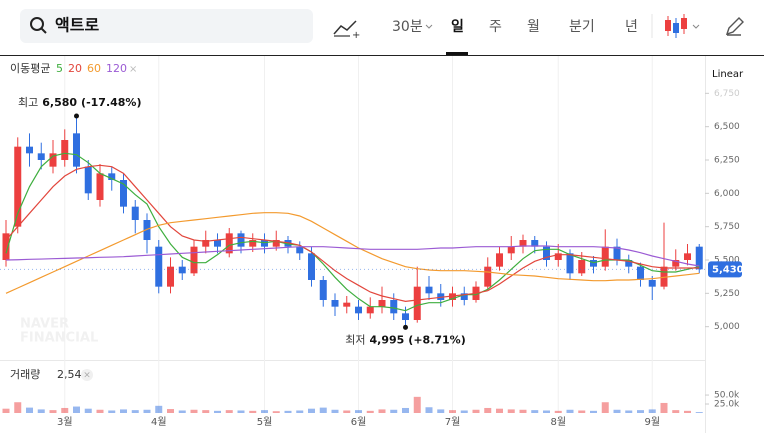 The image size is (764, 433). I want to click on search-text: 액트로, so click(77, 25).